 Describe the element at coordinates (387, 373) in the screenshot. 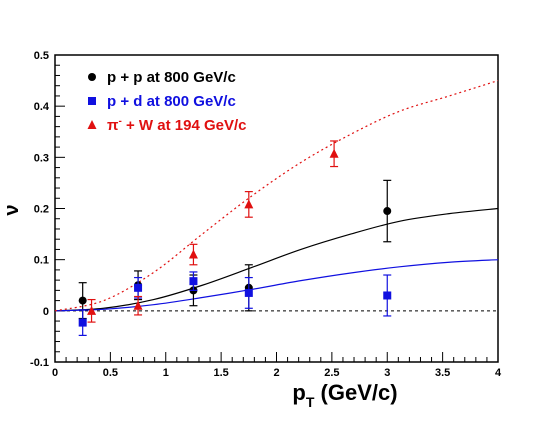

I see `x-tick-label: 3` at that location.